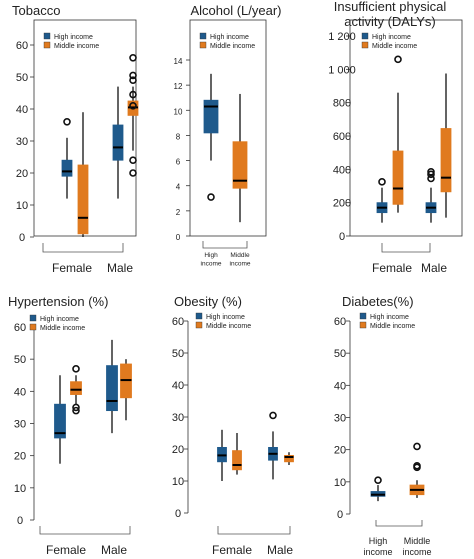 The height and width of the screenshot is (559, 474). What do you see at coordinates (58, 301) in the screenshot?
I see `chart-title: Hypertension (%)` at bounding box center [58, 301].